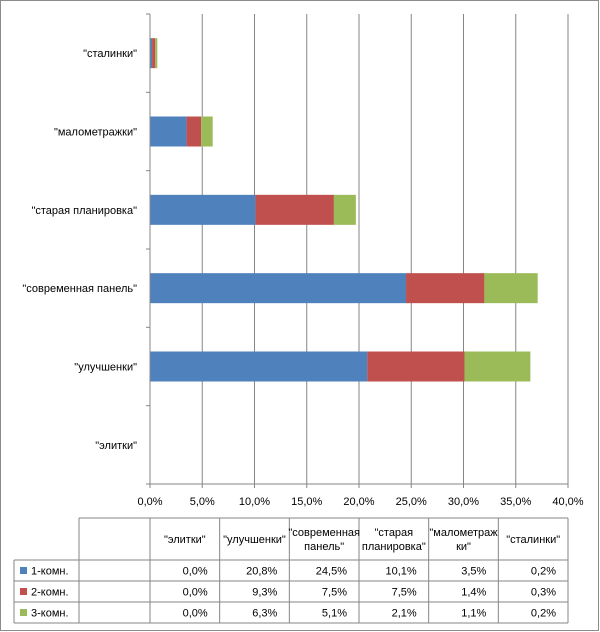  I want to click on table-header-label: ки", so click(463, 547).